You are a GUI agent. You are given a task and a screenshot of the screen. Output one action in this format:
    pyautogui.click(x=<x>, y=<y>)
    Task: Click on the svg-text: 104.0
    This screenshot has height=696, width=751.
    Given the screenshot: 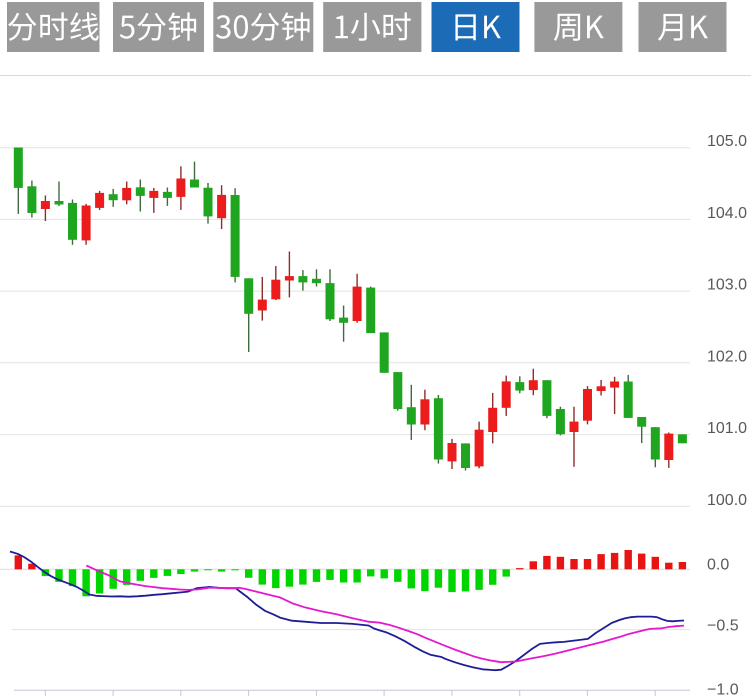 What is the action you would take?
    pyautogui.click(x=727, y=213)
    